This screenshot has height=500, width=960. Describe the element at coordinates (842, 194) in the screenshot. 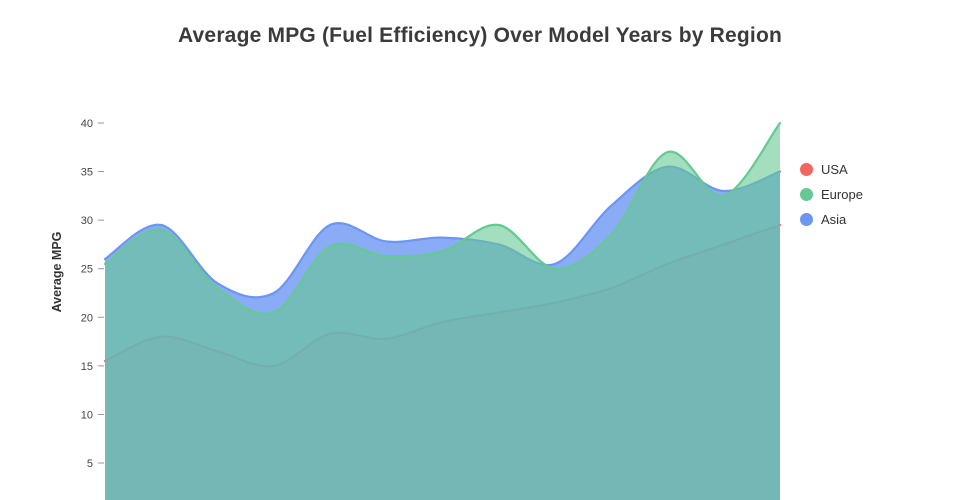

I see `legend-label-europe: Europe` at that location.